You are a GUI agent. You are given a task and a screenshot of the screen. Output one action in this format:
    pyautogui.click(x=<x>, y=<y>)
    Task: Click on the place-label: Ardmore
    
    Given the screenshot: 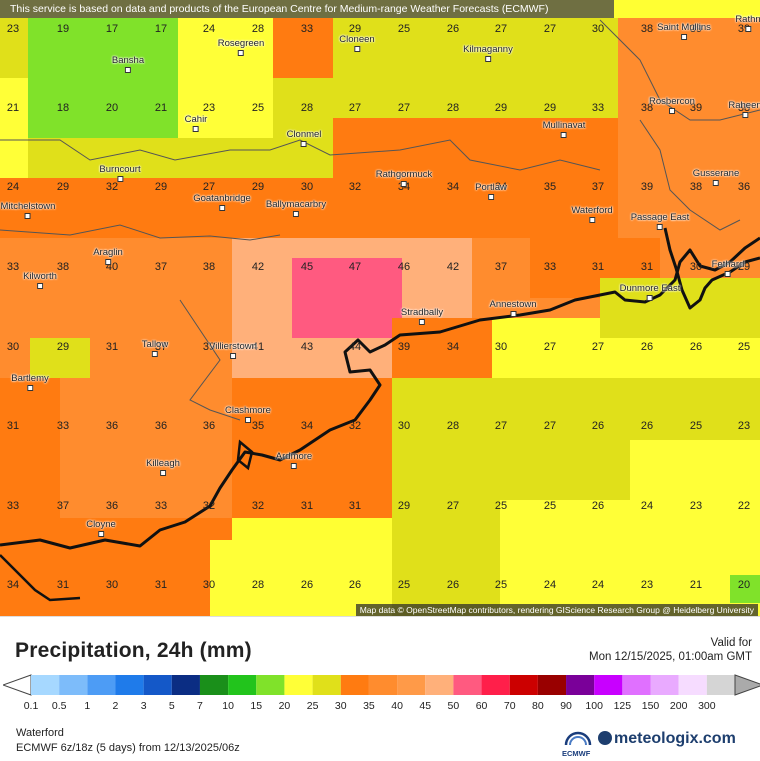 What is the action you would take?
    pyautogui.click(x=294, y=460)
    